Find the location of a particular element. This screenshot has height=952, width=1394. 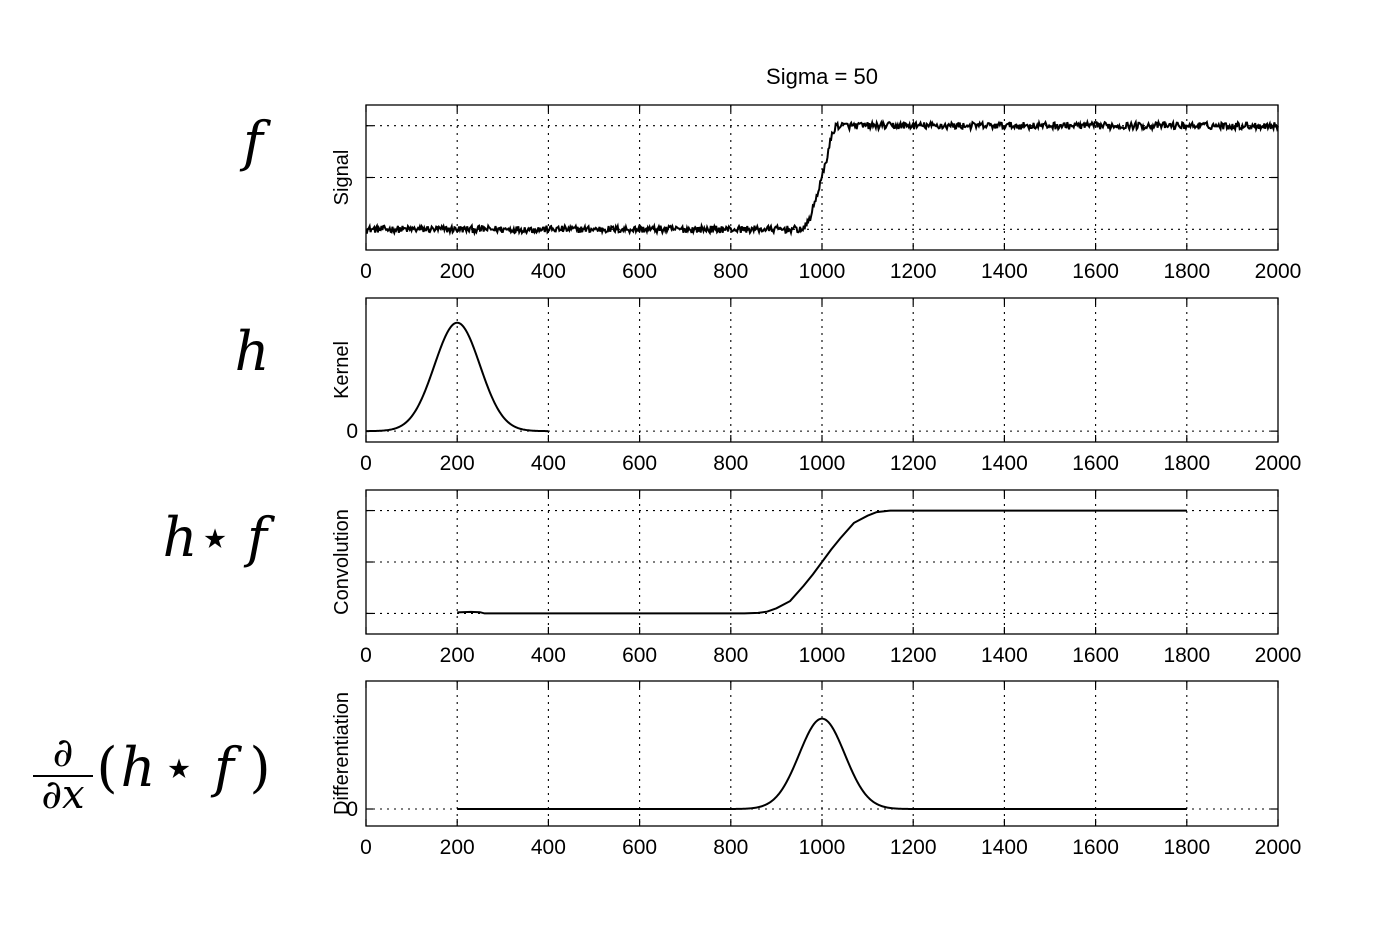

partial-numerator: ∂ is located at coordinates (63, 753).